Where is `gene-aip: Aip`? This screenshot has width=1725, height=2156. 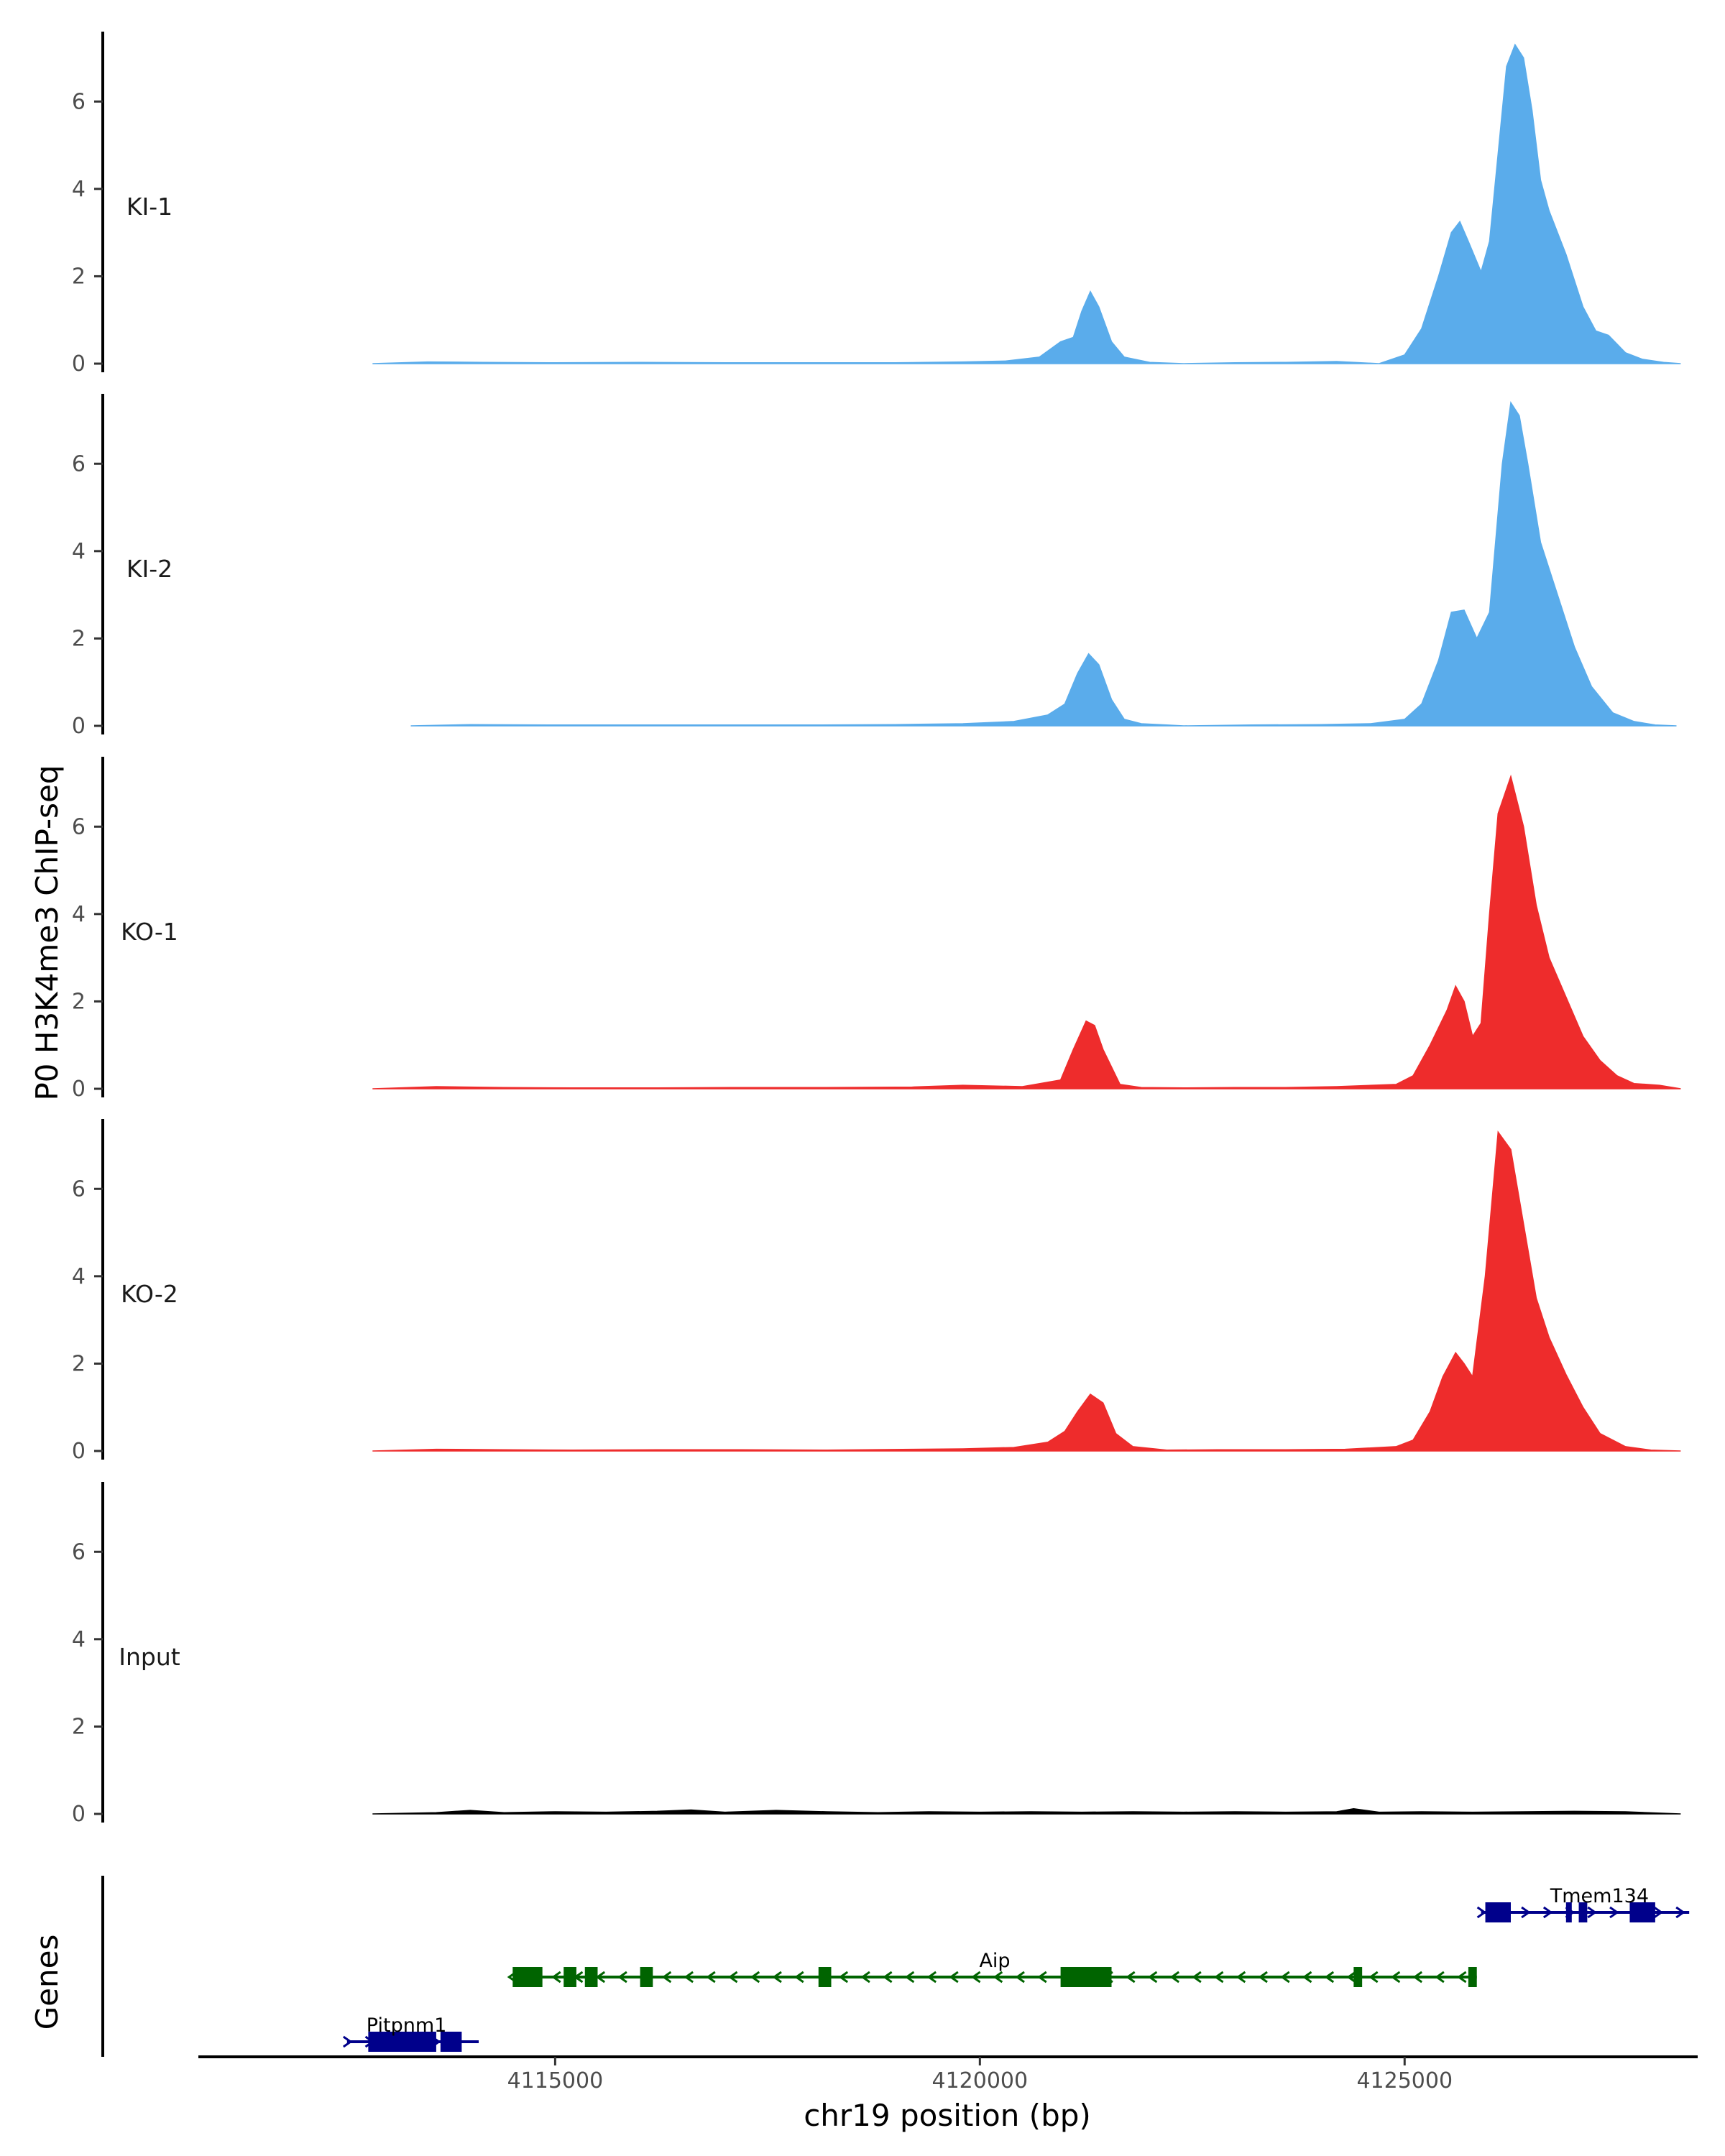
gene-aip: Aip is located at coordinates (992, 1969).